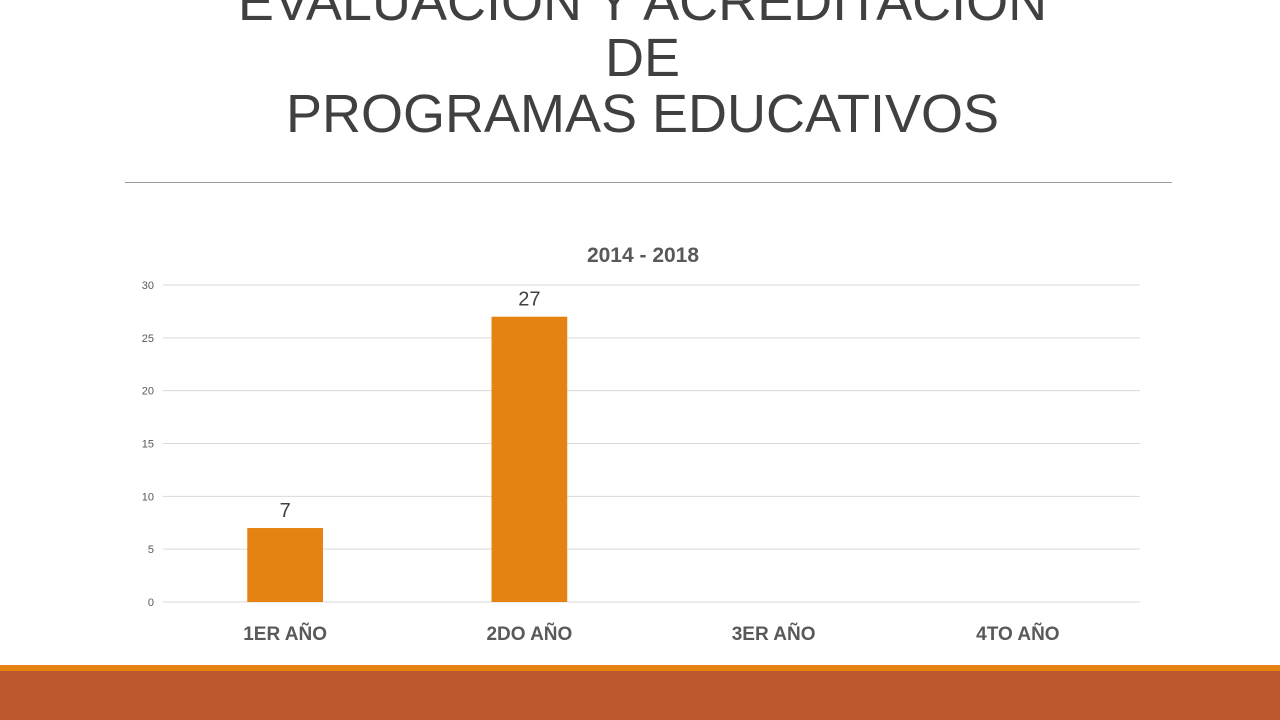  What do you see at coordinates (148, 392) in the screenshot?
I see `y-tick-label: 20` at bounding box center [148, 392].